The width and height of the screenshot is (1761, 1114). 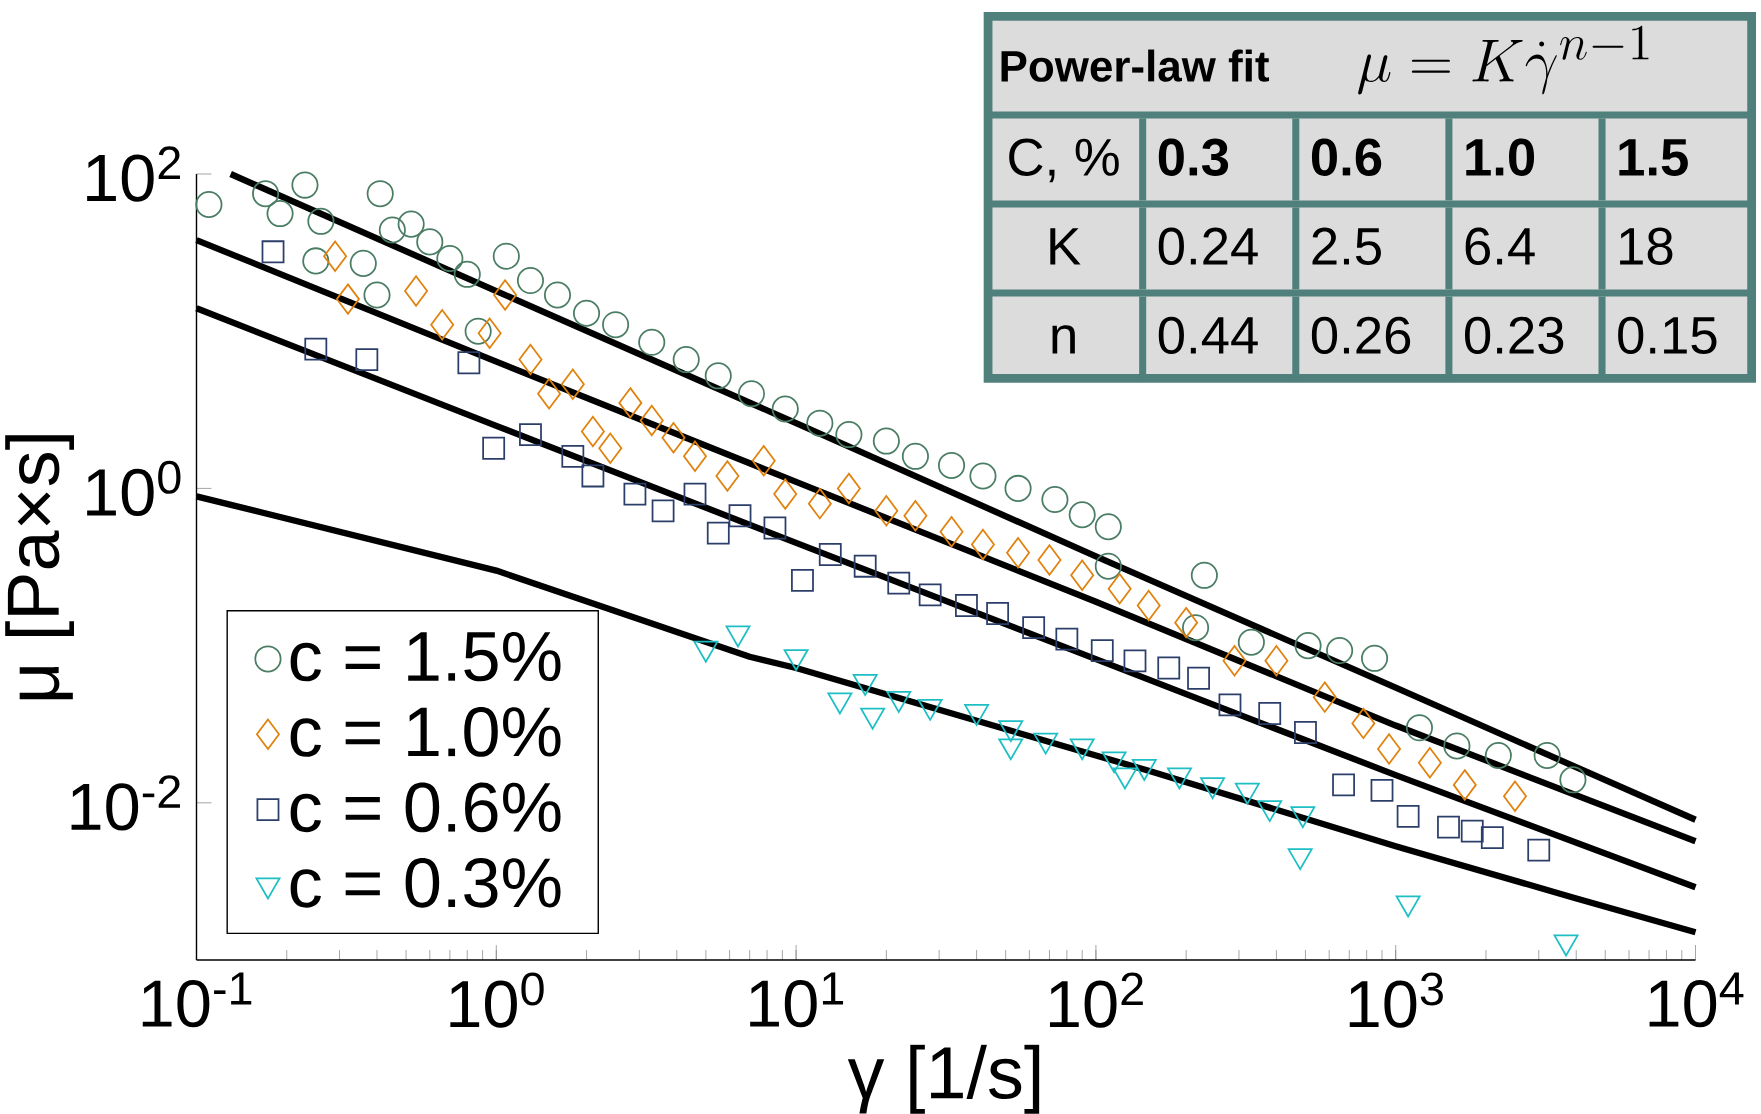 What do you see at coordinates (197, 1000) in the screenshot?
I see `x-tick-label: 10$^{-1}$` at bounding box center [197, 1000].